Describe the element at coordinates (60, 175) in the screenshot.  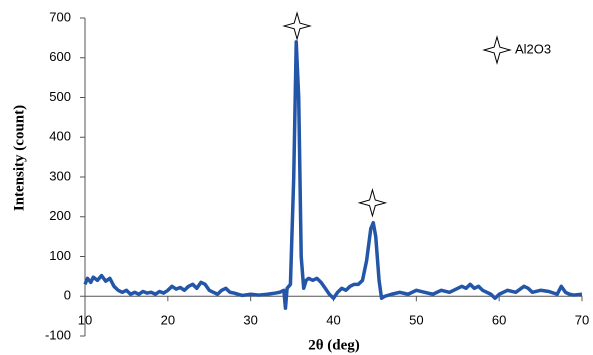
I see `y-tick-label: 300` at that location.